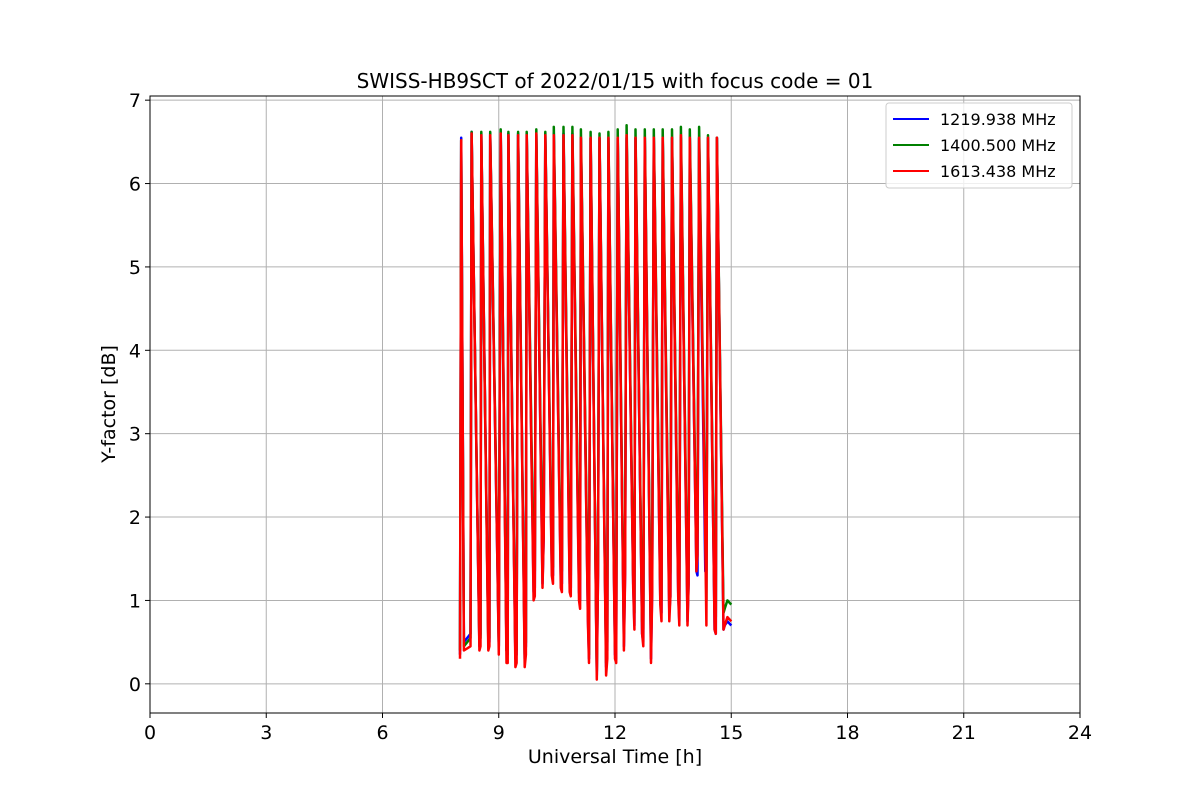  Describe the element at coordinates (1080, 733) in the screenshot. I see `x-tick-label: 24` at that location.